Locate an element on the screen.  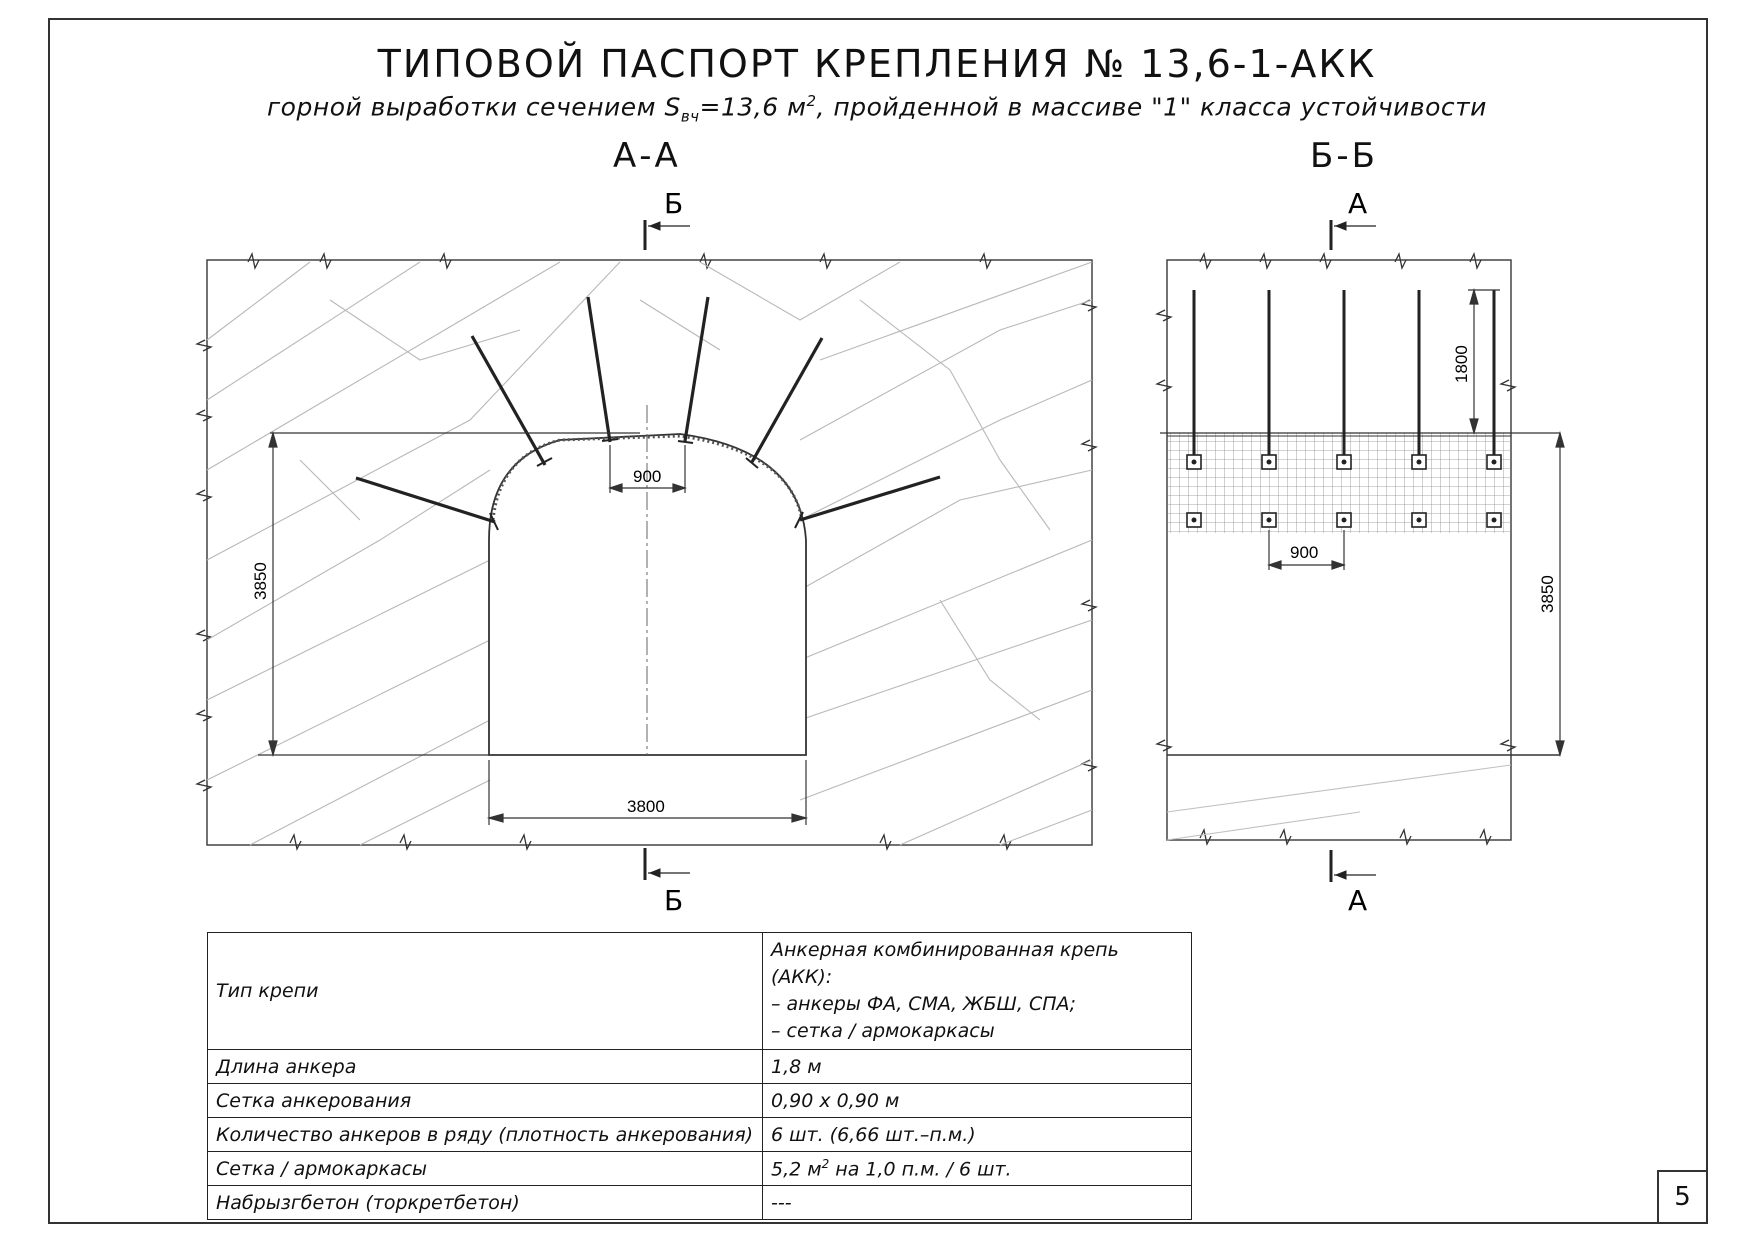
bb-cut-top-label: А is located at coordinates (1357, 203).